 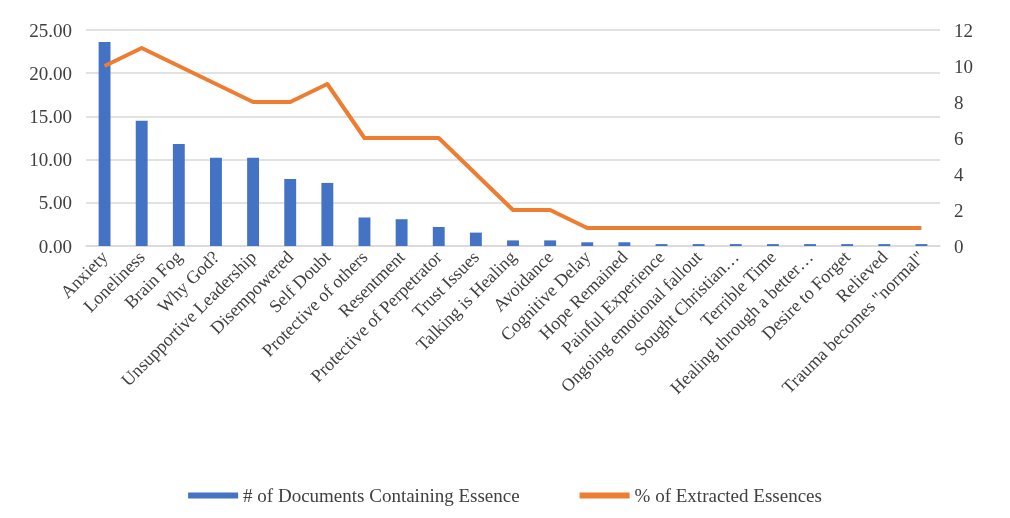 I want to click on y-tick-label: 10.00, so click(x=50, y=160).